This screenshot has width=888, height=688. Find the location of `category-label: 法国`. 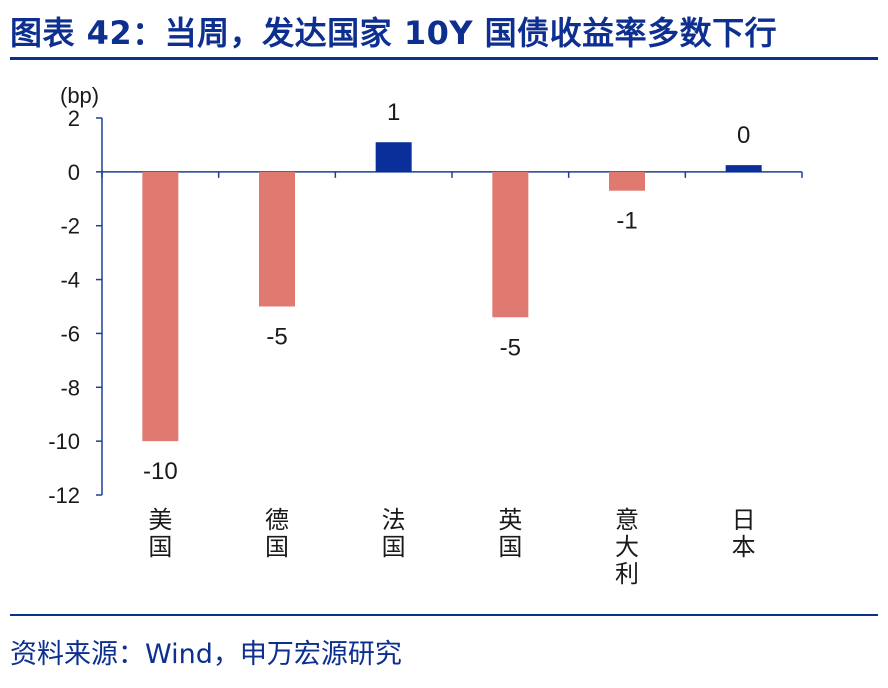

category-label: 法国 is located at coordinates (394, 533).